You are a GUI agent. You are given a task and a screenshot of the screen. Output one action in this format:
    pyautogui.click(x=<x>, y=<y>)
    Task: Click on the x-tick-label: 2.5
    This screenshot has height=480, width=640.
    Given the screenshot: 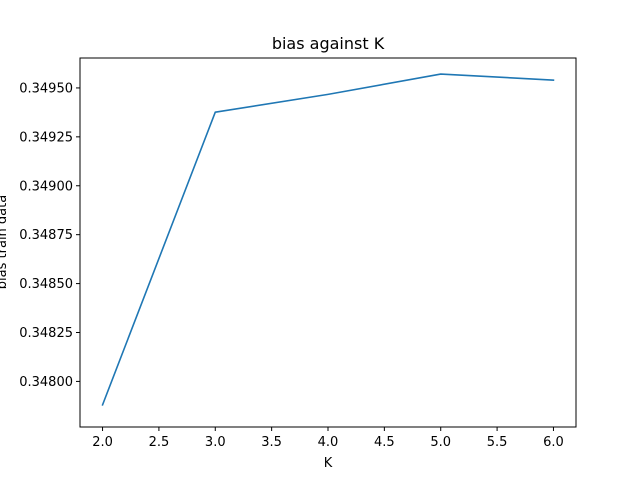 What is the action you would take?
    pyautogui.click(x=159, y=442)
    